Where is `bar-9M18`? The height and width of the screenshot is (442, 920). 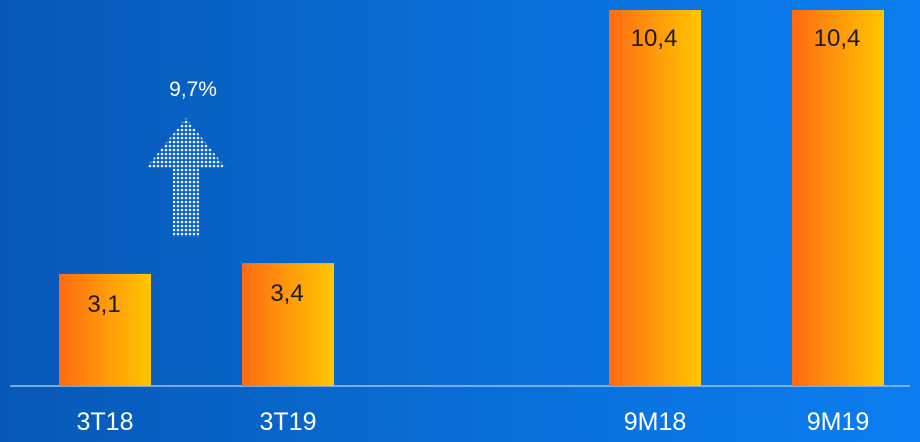 bar-9M18 is located at coordinates (655, 198).